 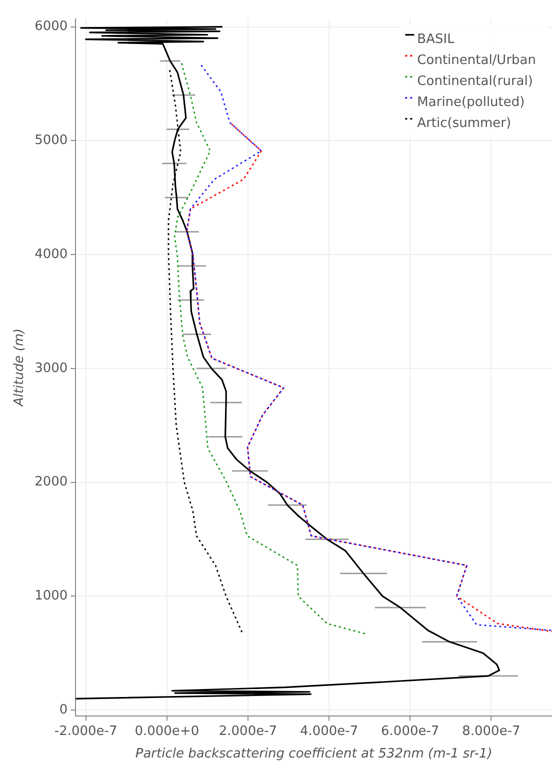 I want to click on legend-label: Continental/Urban, so click(x=476, y=60).